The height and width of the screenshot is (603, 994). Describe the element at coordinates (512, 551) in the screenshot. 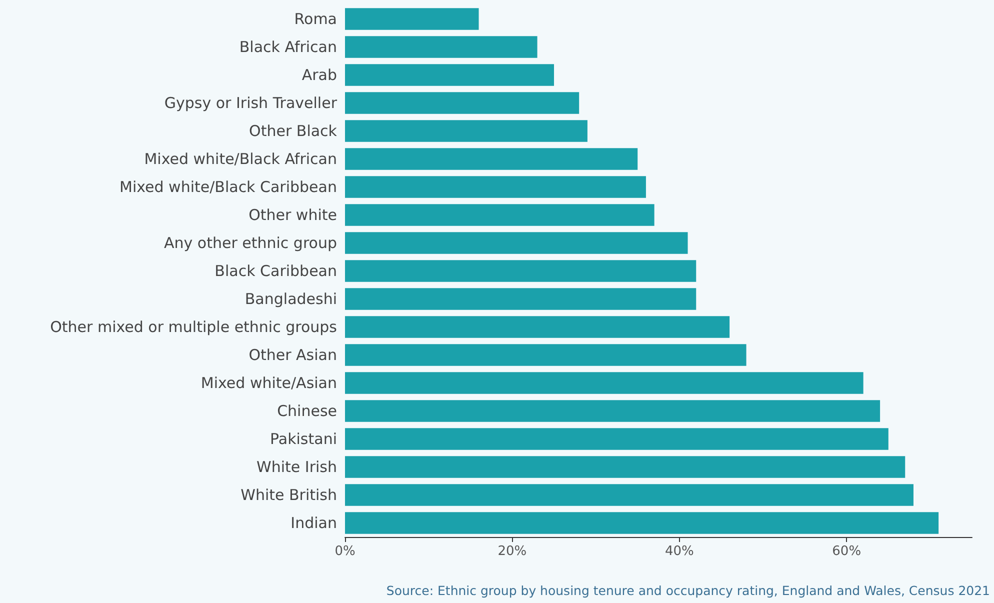

I see `x-tick-label: 20%` at that location.